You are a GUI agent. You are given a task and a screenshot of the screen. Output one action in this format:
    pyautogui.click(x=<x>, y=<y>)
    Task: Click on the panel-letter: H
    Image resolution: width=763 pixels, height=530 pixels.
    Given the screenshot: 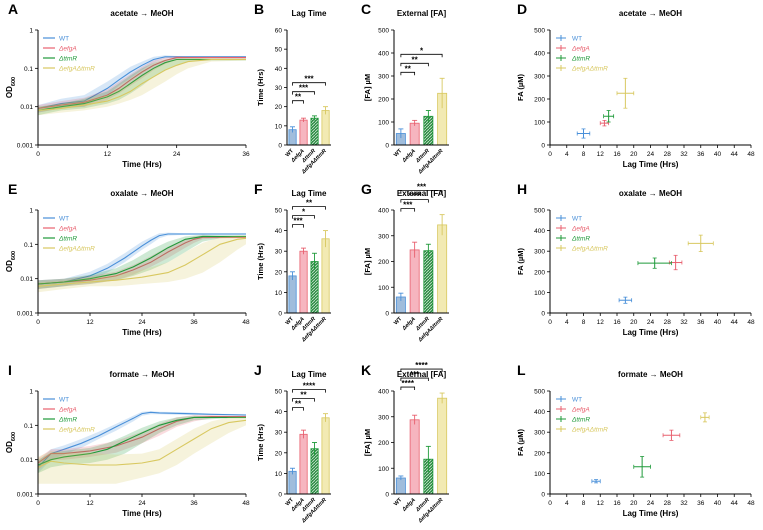 What is the action you would take?
    pyautogui.click(x=522, y=189)
    